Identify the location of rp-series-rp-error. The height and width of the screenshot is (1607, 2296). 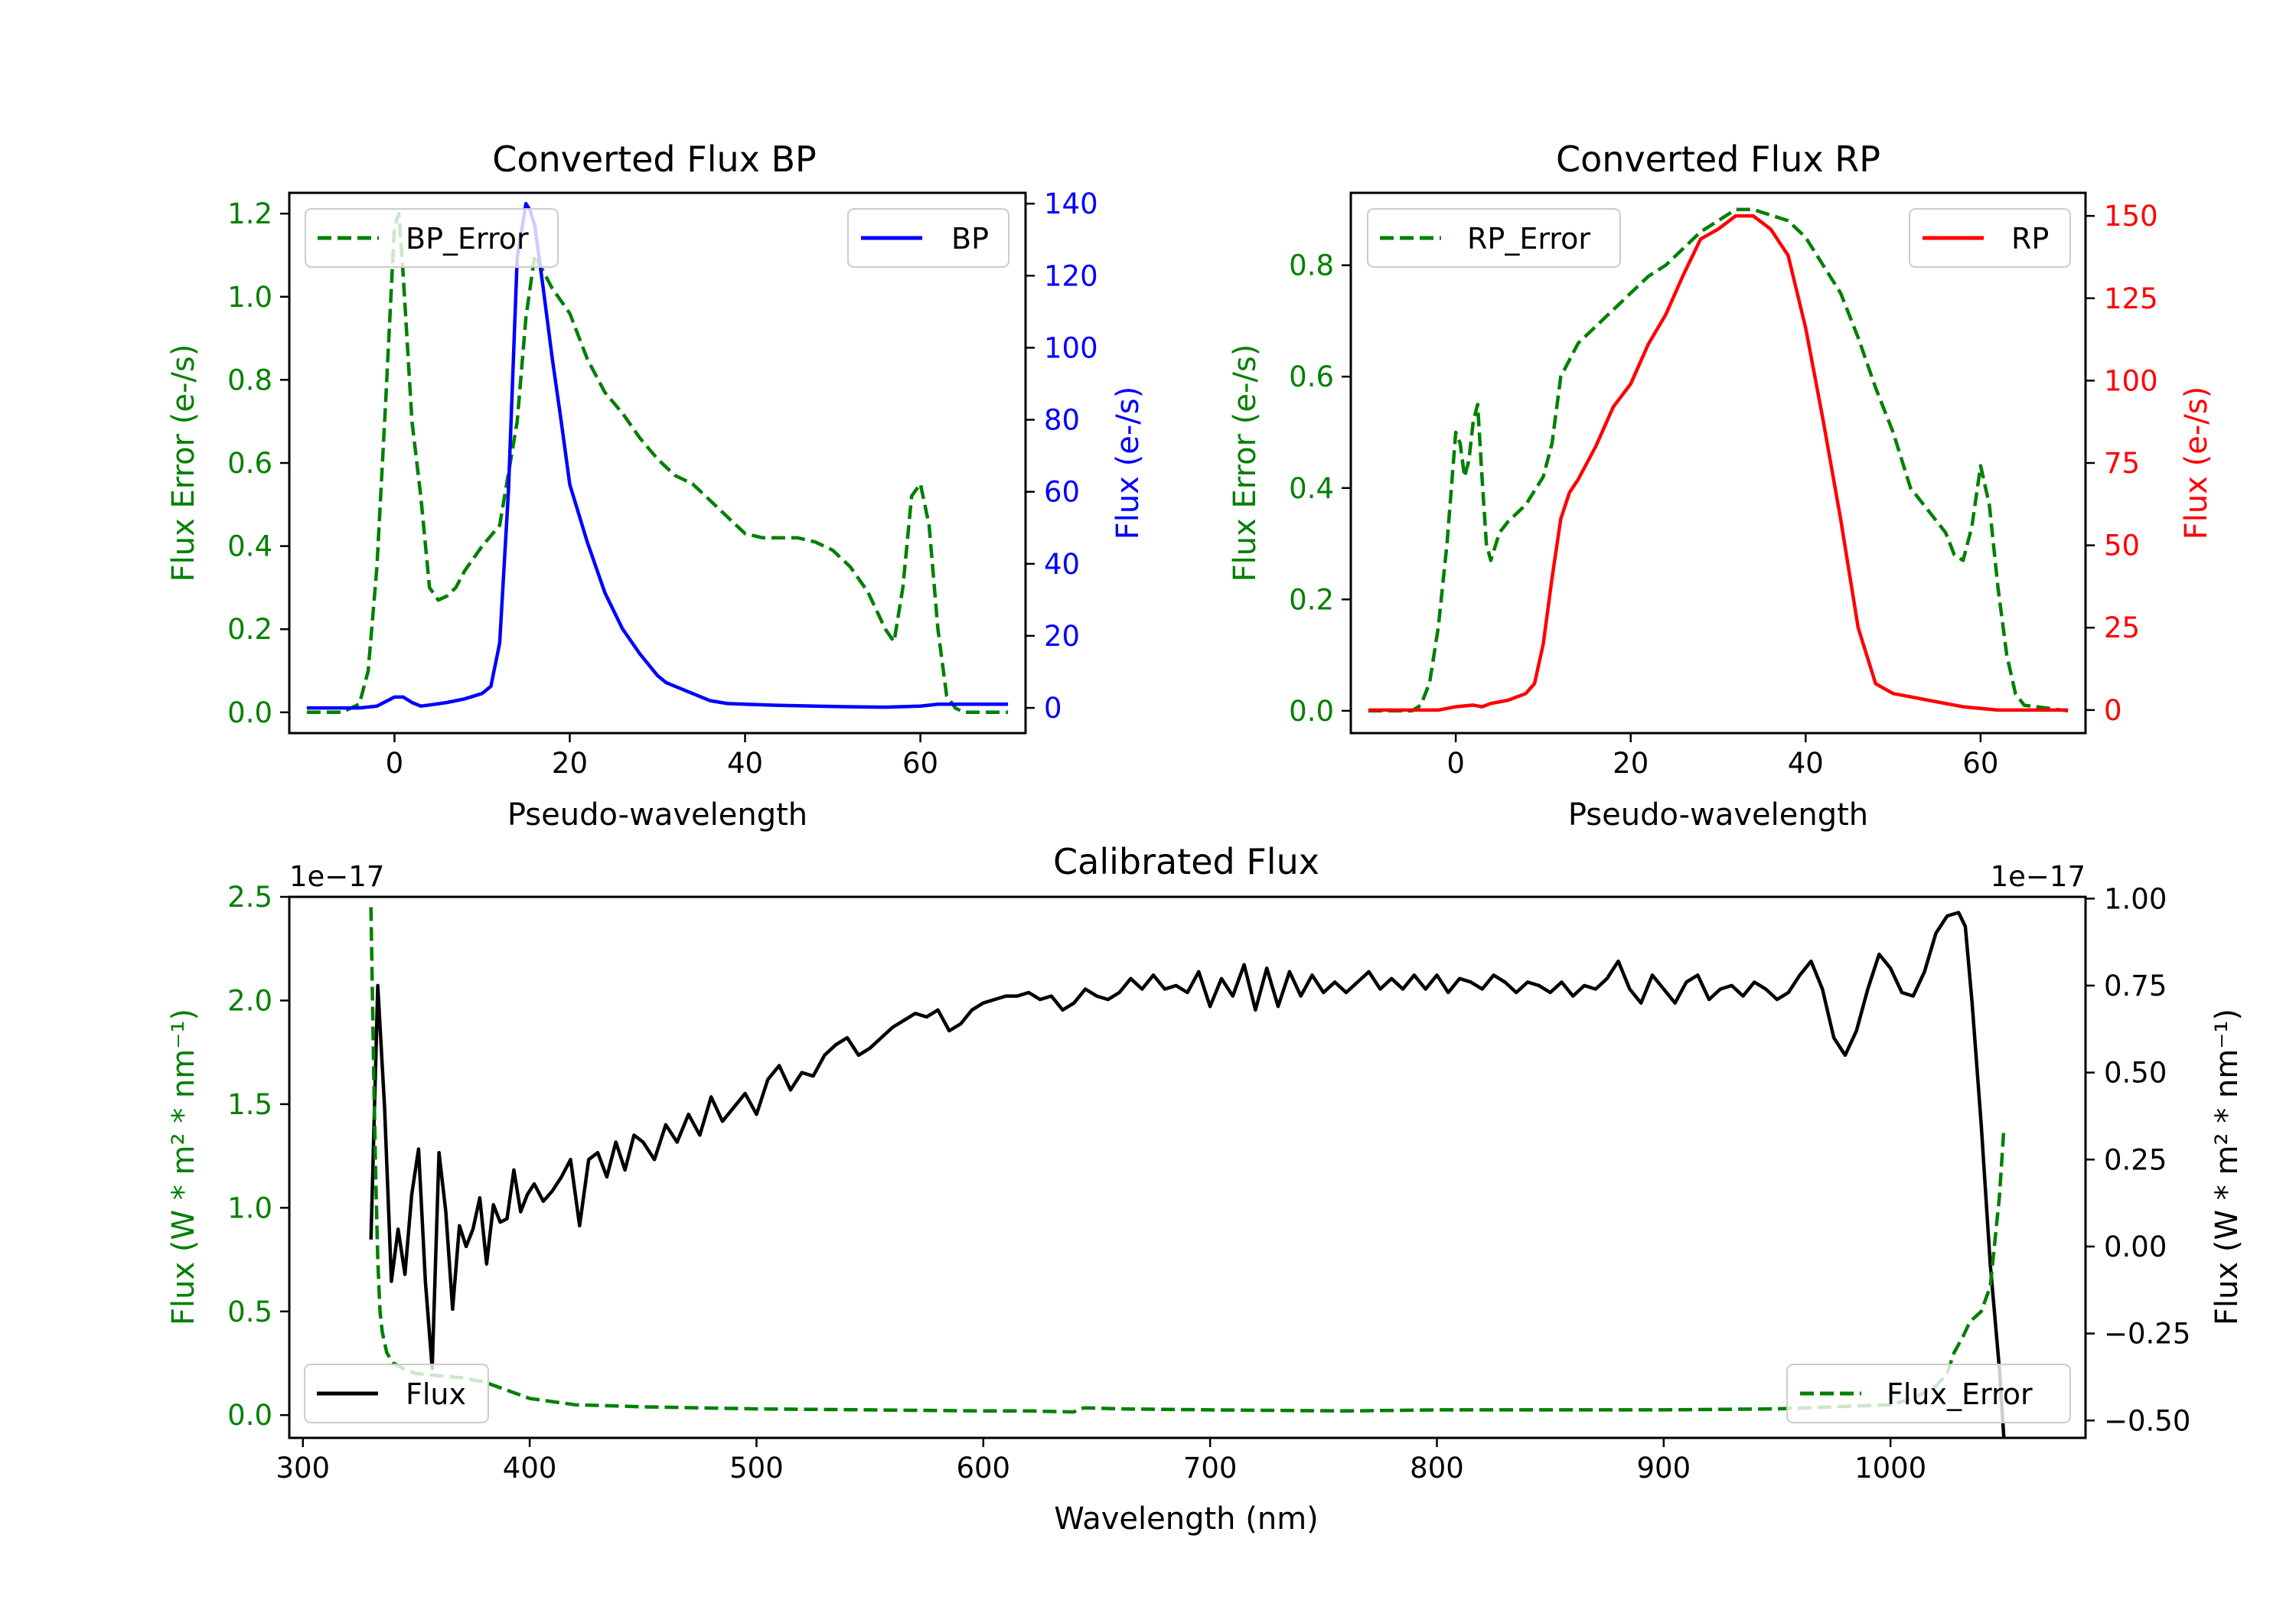
(1718, 460).